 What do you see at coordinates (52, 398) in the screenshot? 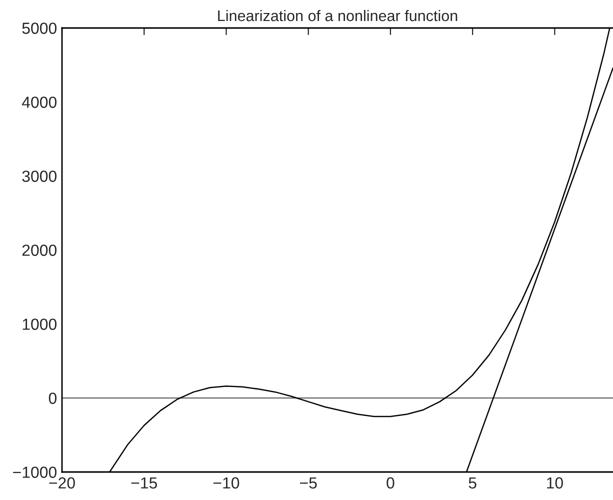
I see `y-tick-label: 0` at bounding box center [52, 398].